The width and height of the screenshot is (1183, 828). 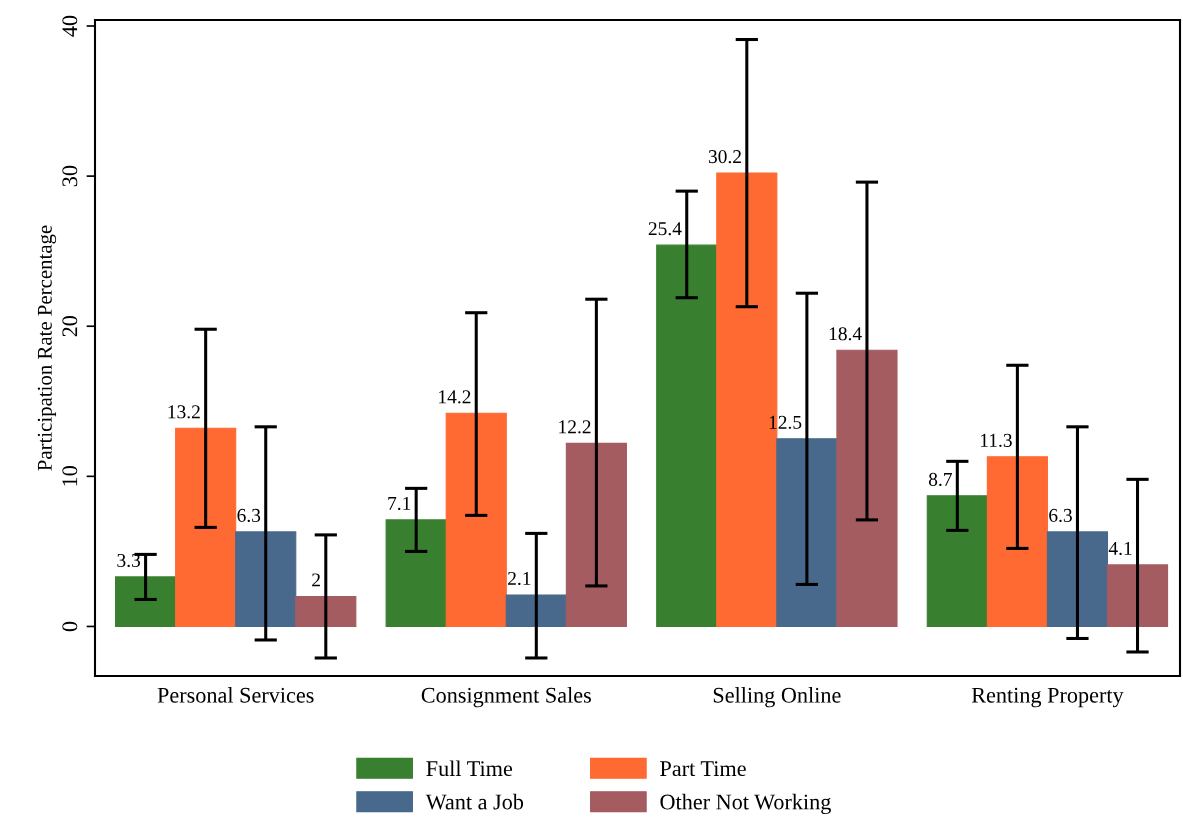 I want to click on data-label: 8.7, so click(x=940, y=479).